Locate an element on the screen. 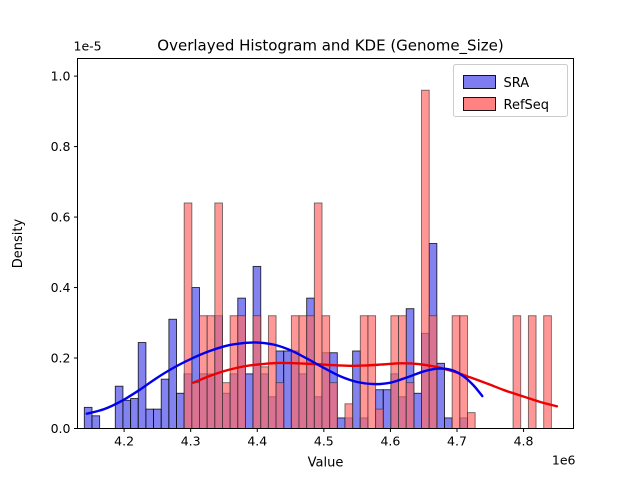 This screenshot has width=640, height=480. x-axis-offset-label: 1e6 is located at coordinates (564, 460).